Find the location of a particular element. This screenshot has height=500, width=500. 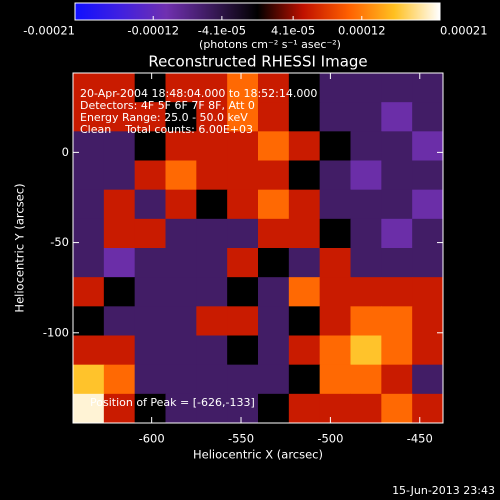

colorbar-frame is located at coordinates (257, 11).